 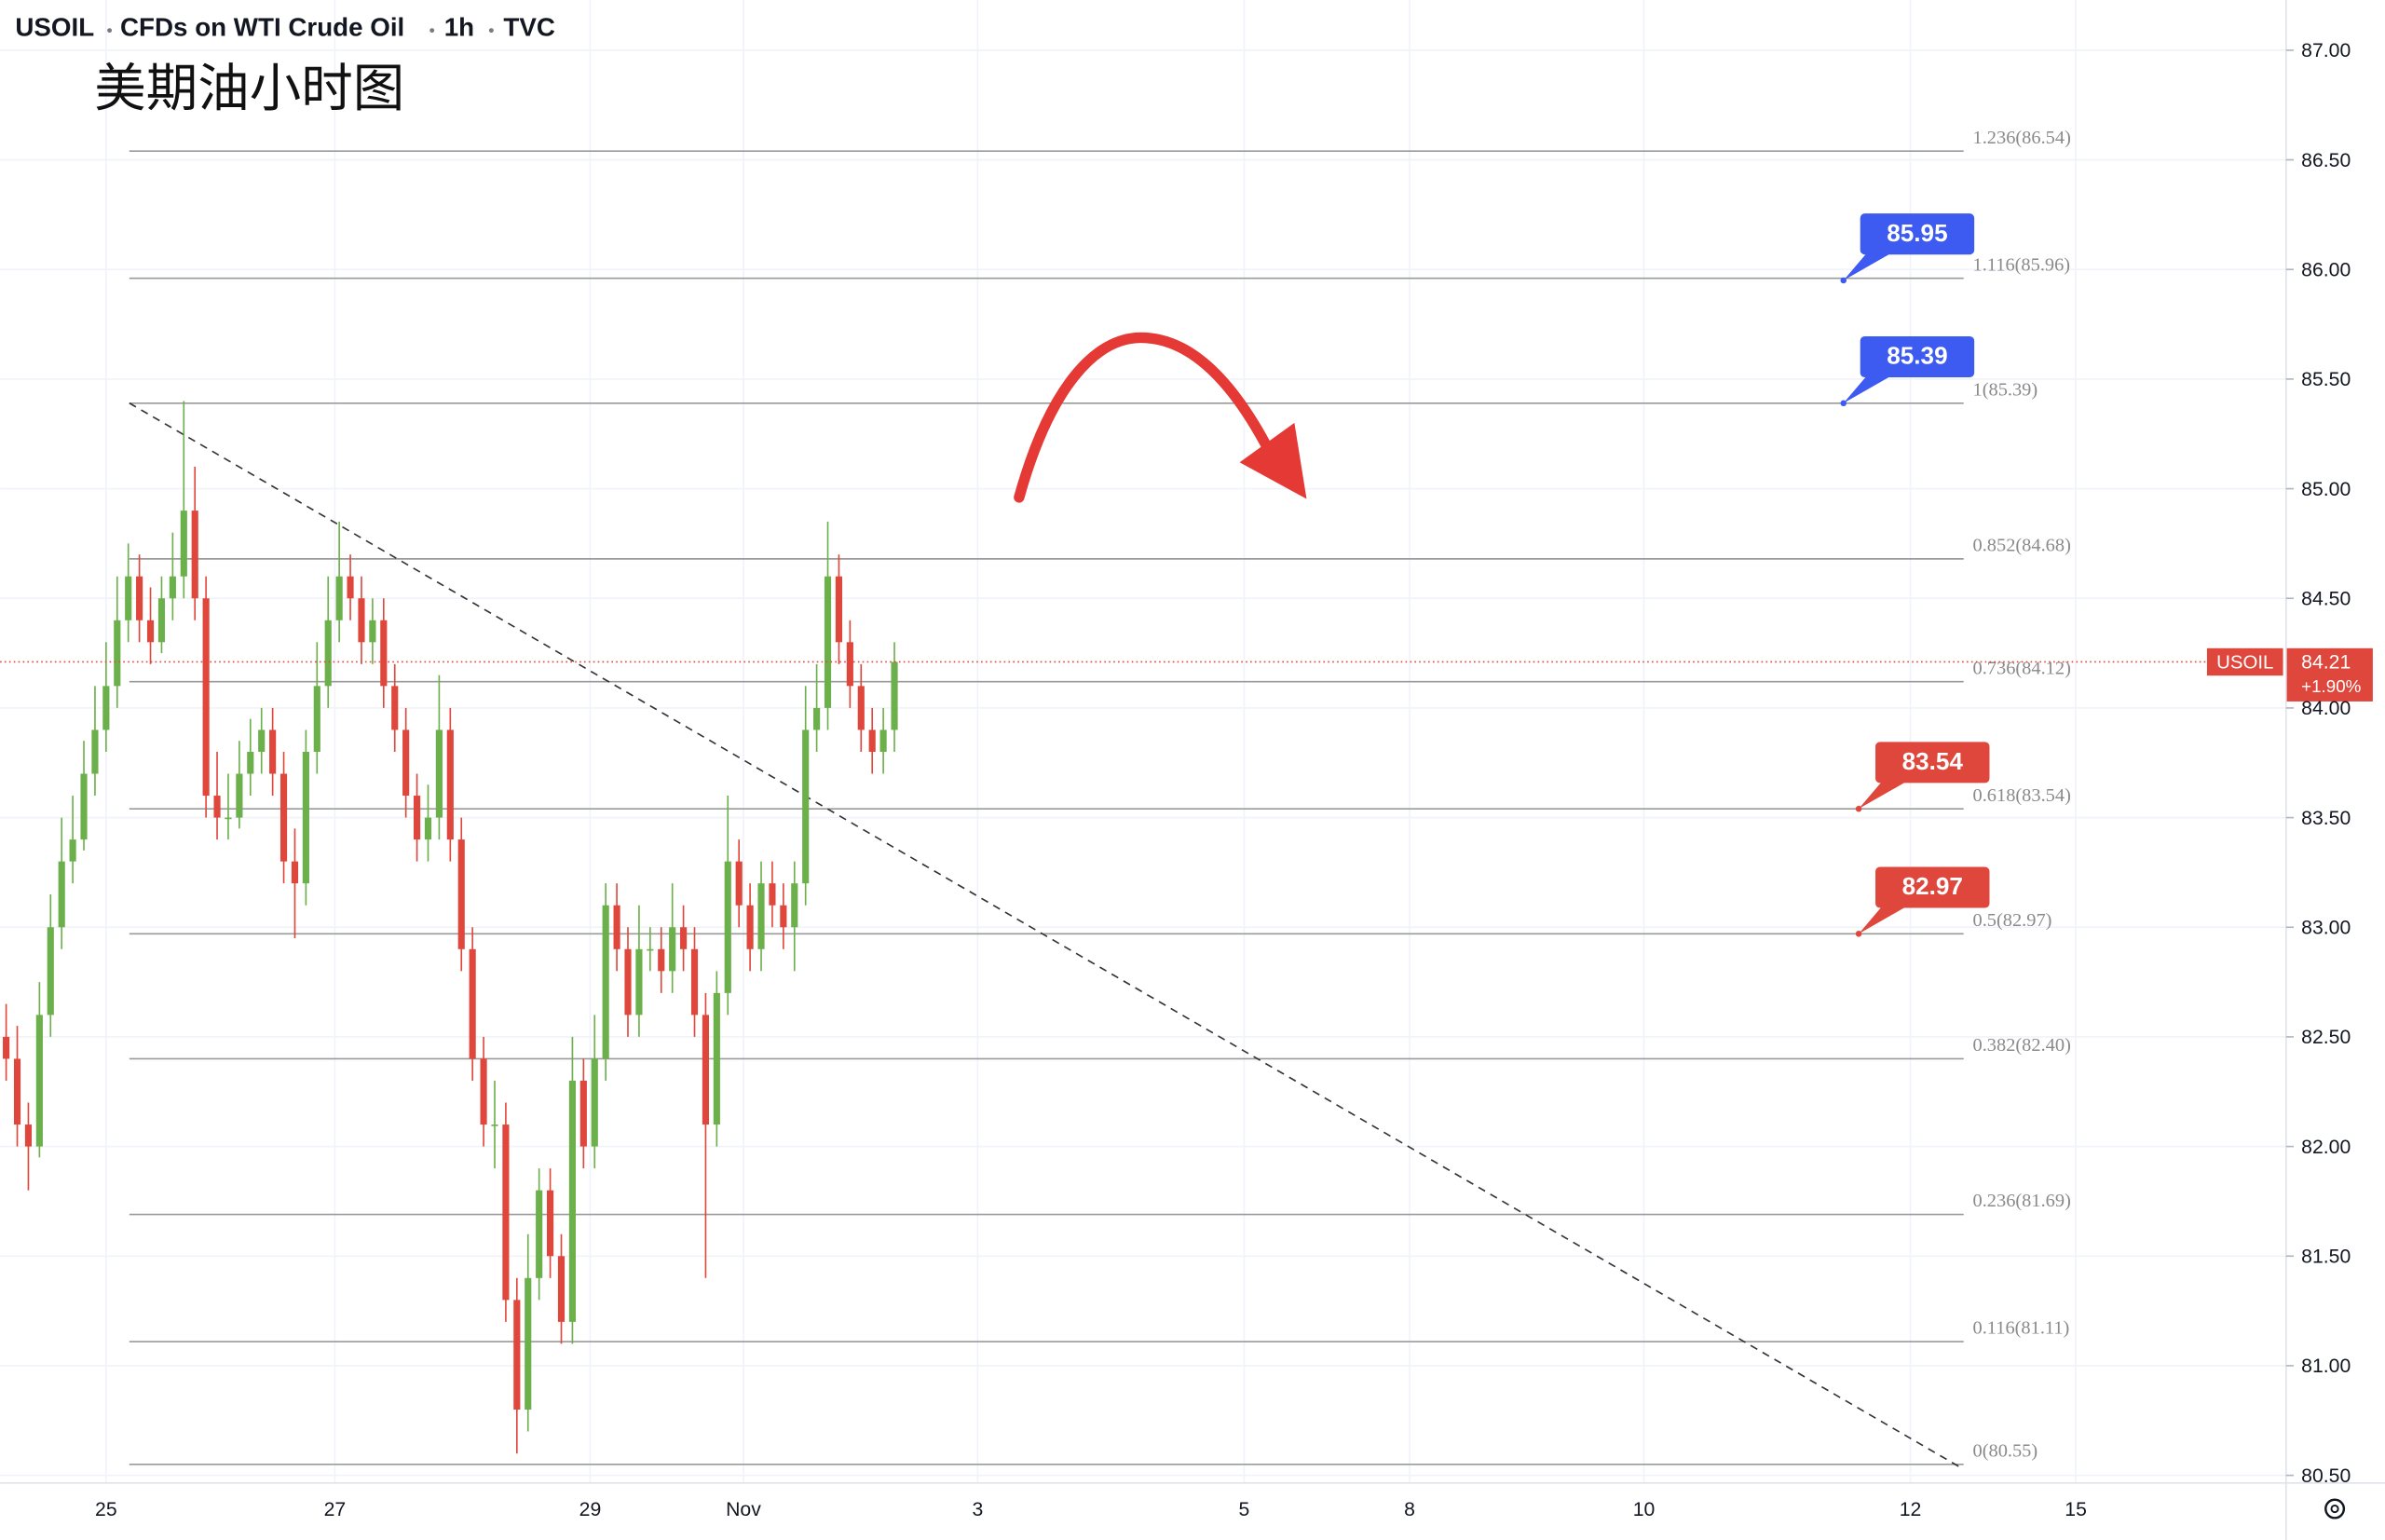 What do you see at coordinates (335, 1509) in the screenshot?
I see `x-tick-label: 27` at bounding box center [335, 1509].